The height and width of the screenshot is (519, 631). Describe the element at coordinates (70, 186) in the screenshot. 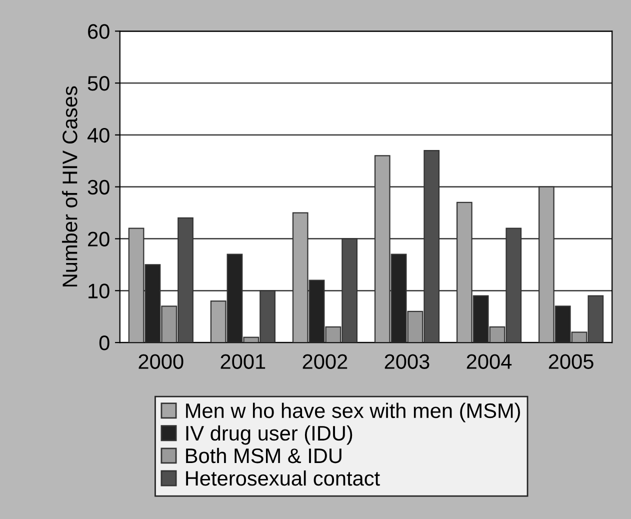

I see `y-axis-title: Number of HIV Cases` at that location.